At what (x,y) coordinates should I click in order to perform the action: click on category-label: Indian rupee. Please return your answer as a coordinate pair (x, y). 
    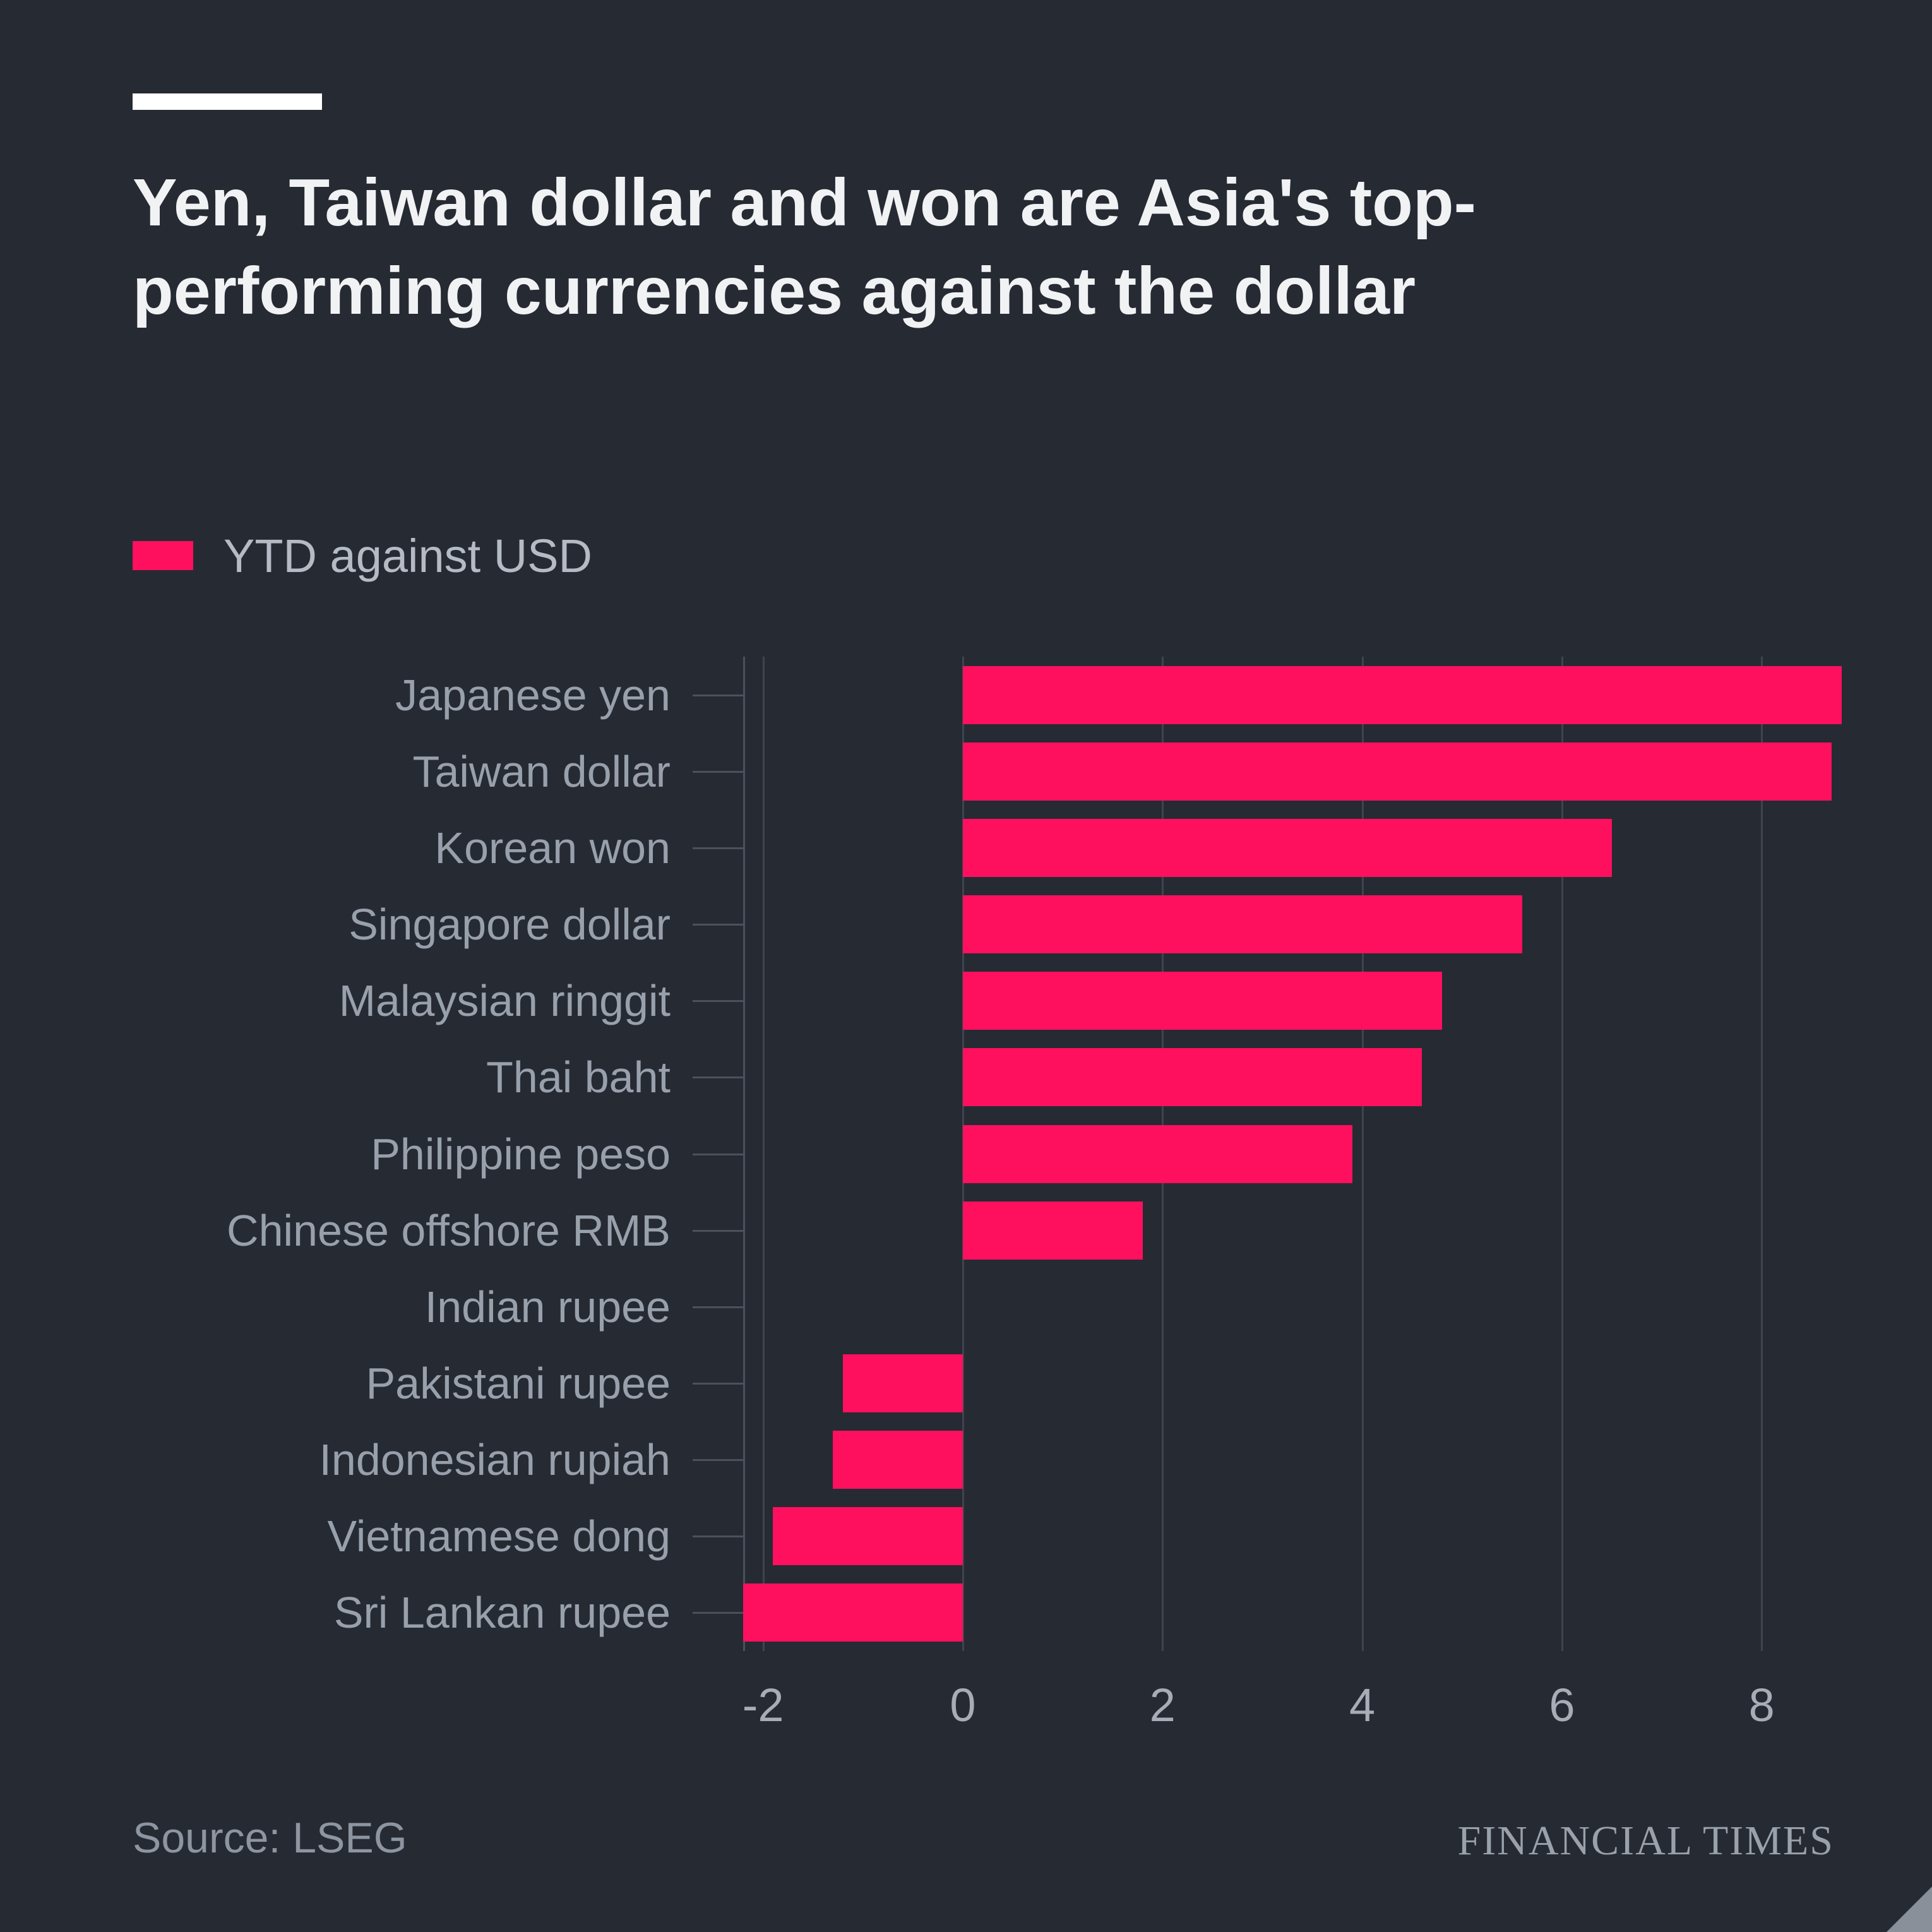
    Looking at the image, I should click on (547, 1307).